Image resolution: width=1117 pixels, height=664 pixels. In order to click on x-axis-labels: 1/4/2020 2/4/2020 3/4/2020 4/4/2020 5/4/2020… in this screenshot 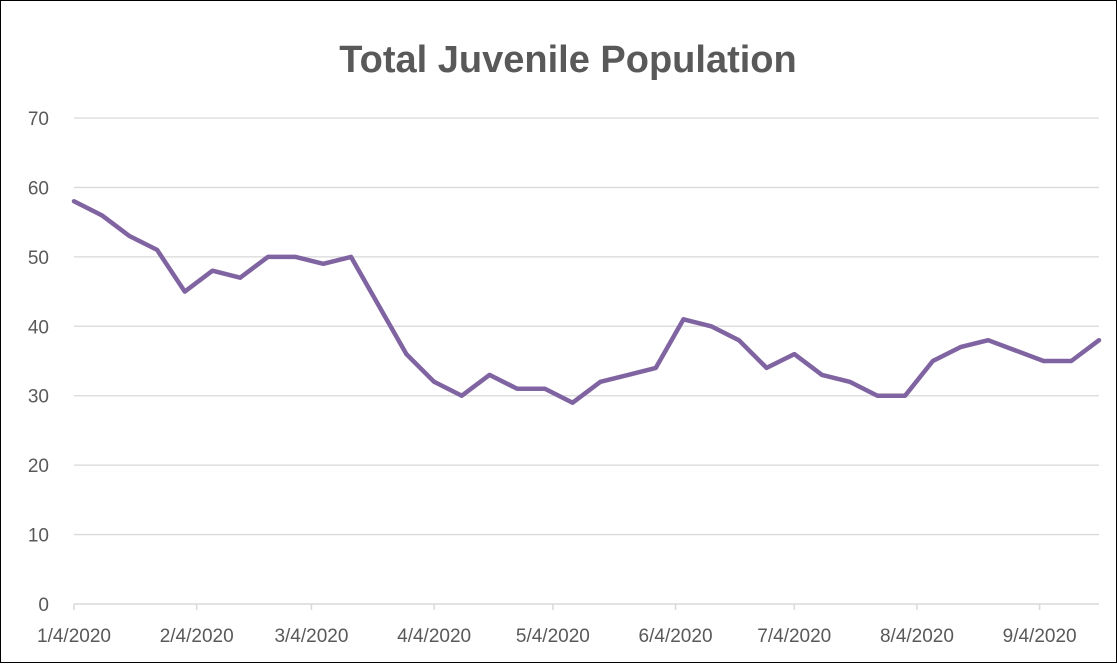, I will do `click(557, 636)`.